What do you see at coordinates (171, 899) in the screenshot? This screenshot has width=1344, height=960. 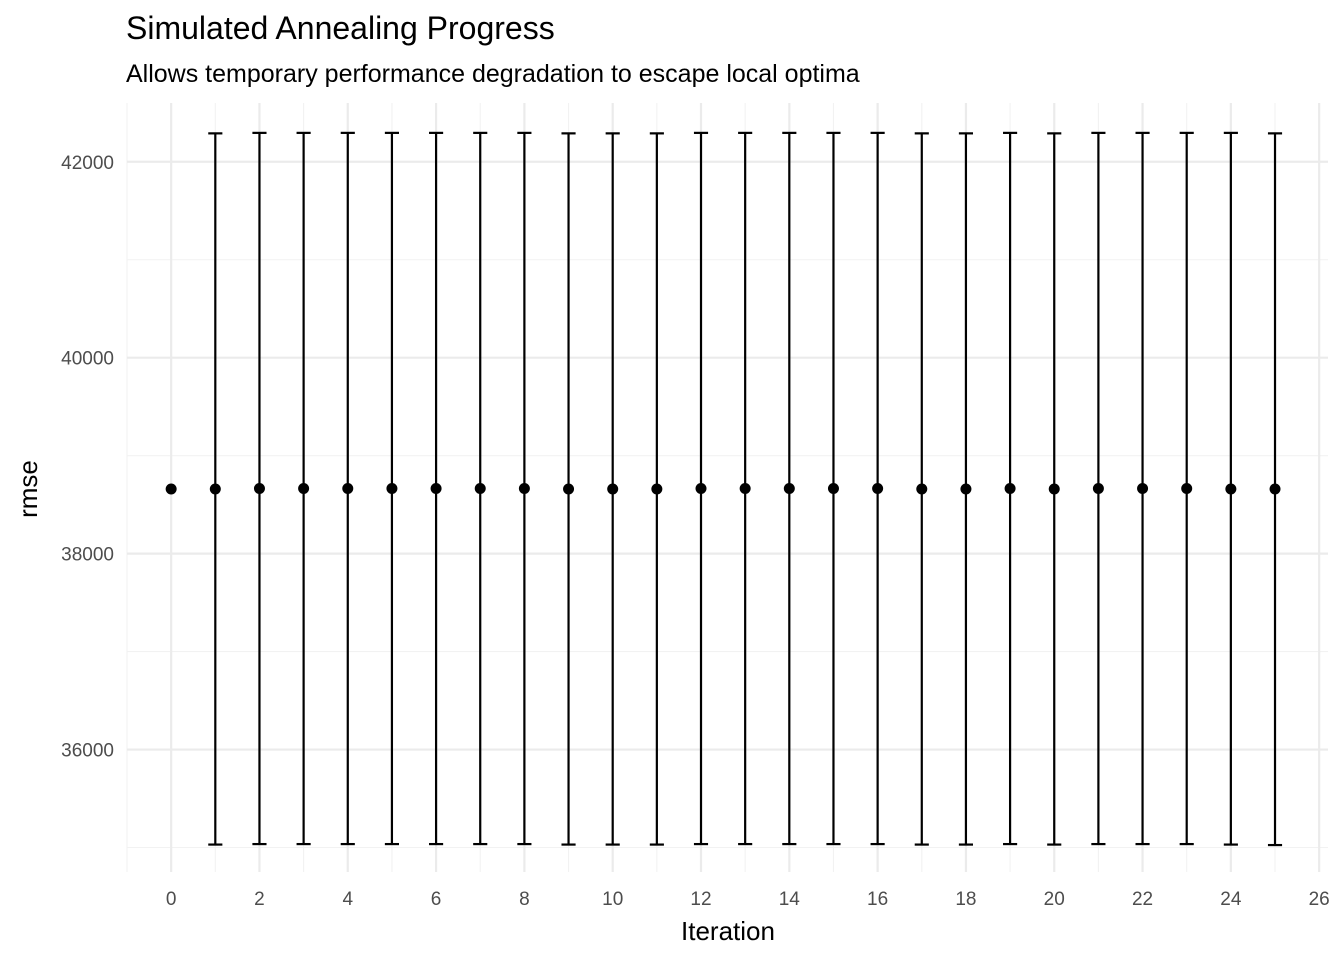 I see `x-tick-label: 0` at bounding box center [171, 899].